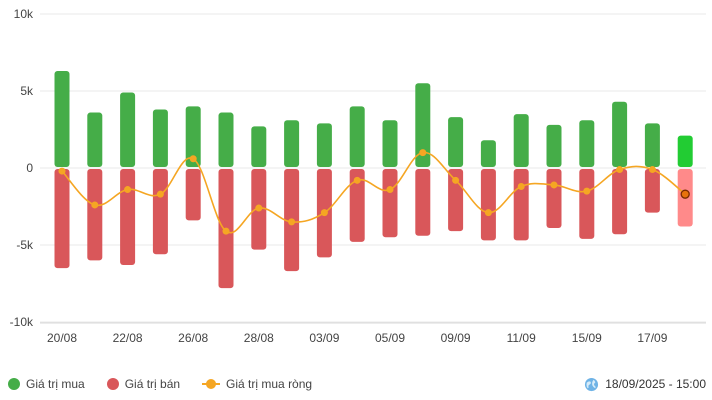 This screenshot has width=712, height=400. I want to click on legend-marker-buy, so click(14, 384).